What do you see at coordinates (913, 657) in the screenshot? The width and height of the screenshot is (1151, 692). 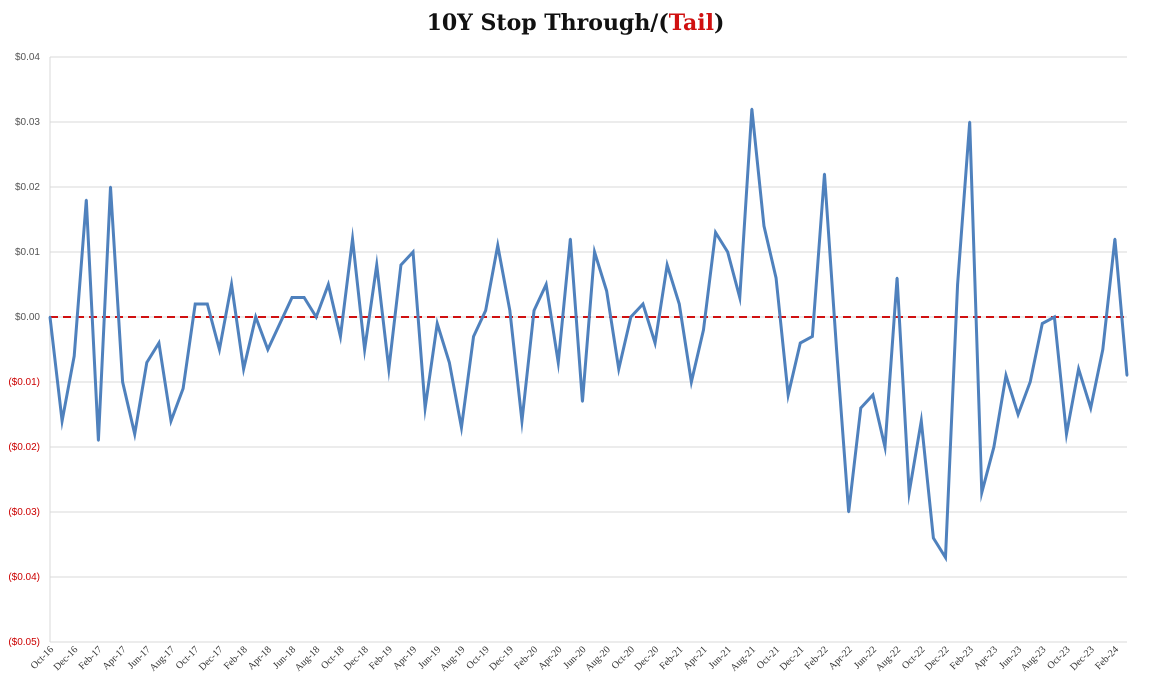 I see `x-tick-label: Oct-22` at bounding box center [913, 657].